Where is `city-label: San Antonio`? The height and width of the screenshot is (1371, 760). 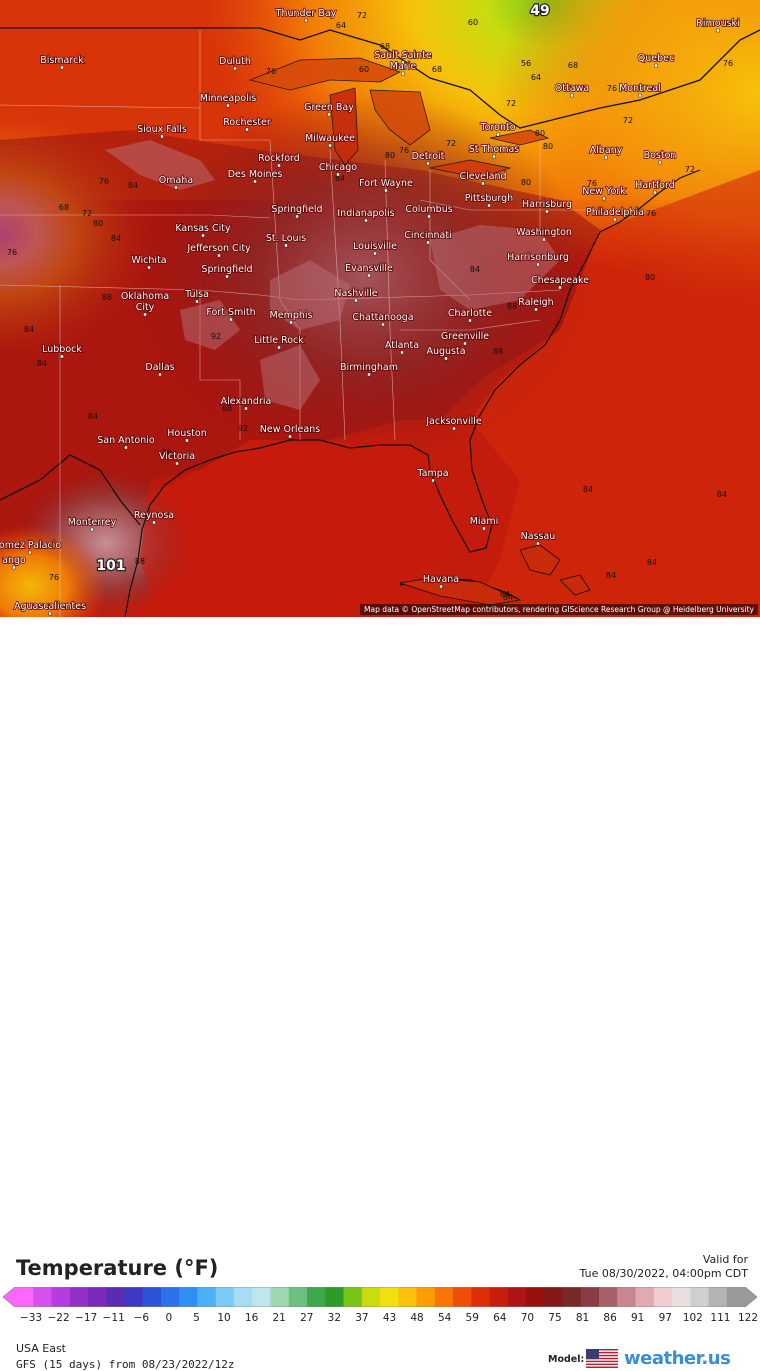
city-label: San Antonio is located at coordinates (126, 440).